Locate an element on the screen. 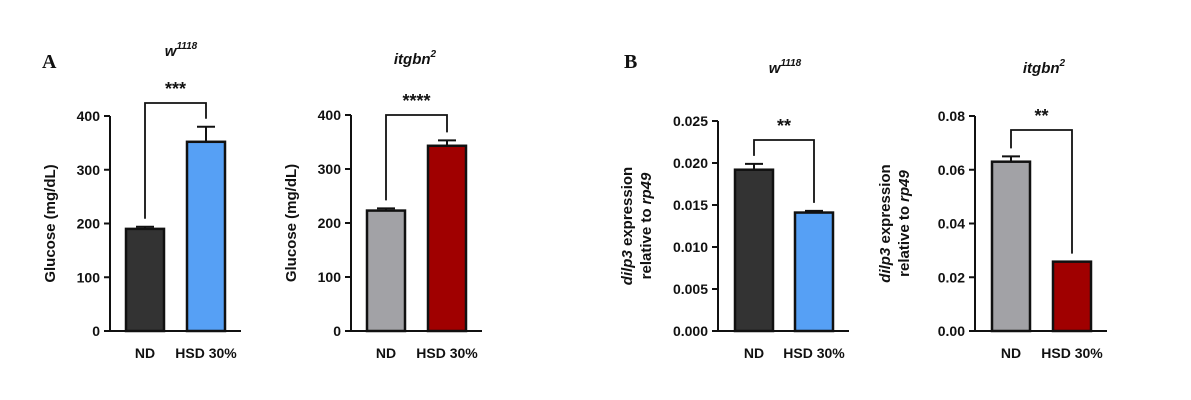  y-tick-label: 0.015 is located at coordinates (690, 205).